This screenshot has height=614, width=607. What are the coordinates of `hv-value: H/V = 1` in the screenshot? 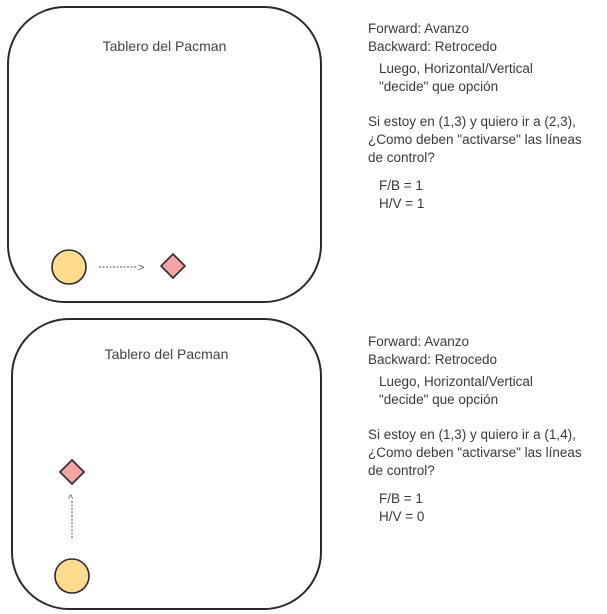 It's located at (402, 203).